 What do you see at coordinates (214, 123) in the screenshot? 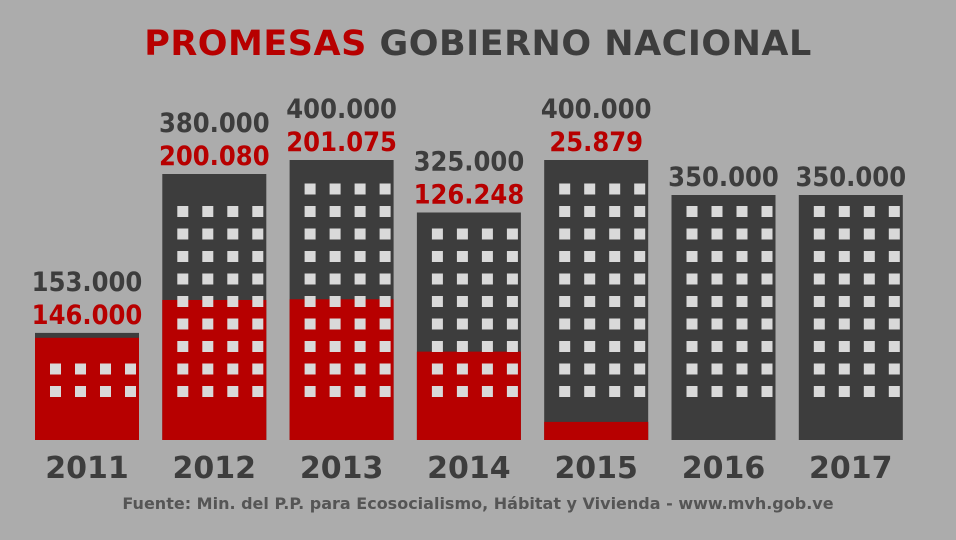
I see `label-promised-2012: 380.000` at bounding box center [214, 123].